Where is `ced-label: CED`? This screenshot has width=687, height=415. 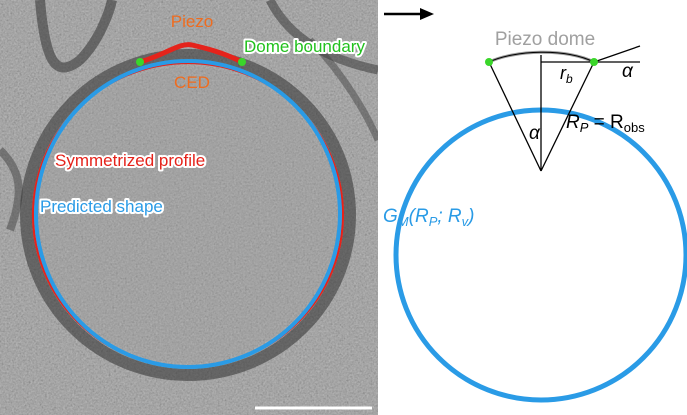
ced-label: CED is located at coordinates (192, 82).